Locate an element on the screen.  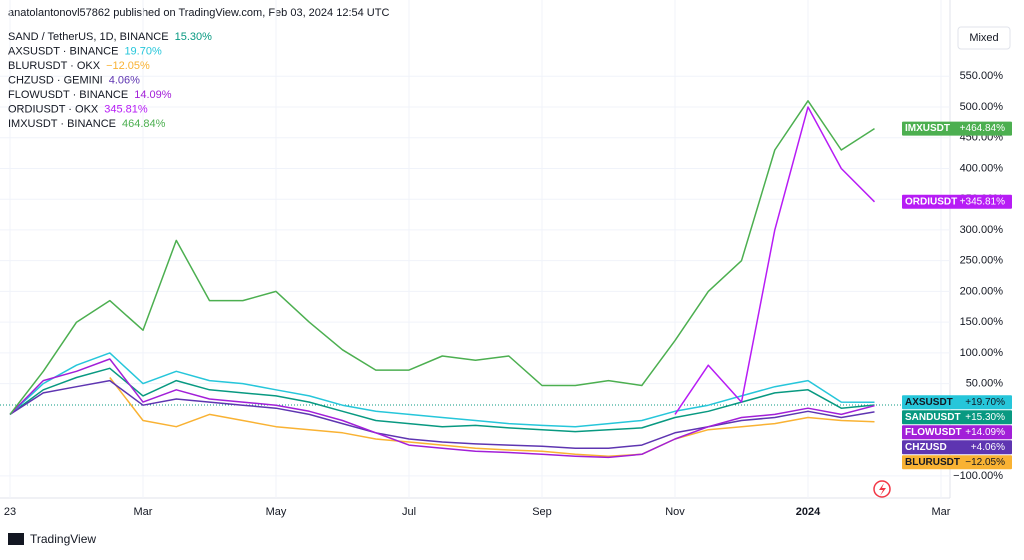
x-tick-label: 2024 is located at coordinates (808, 512).